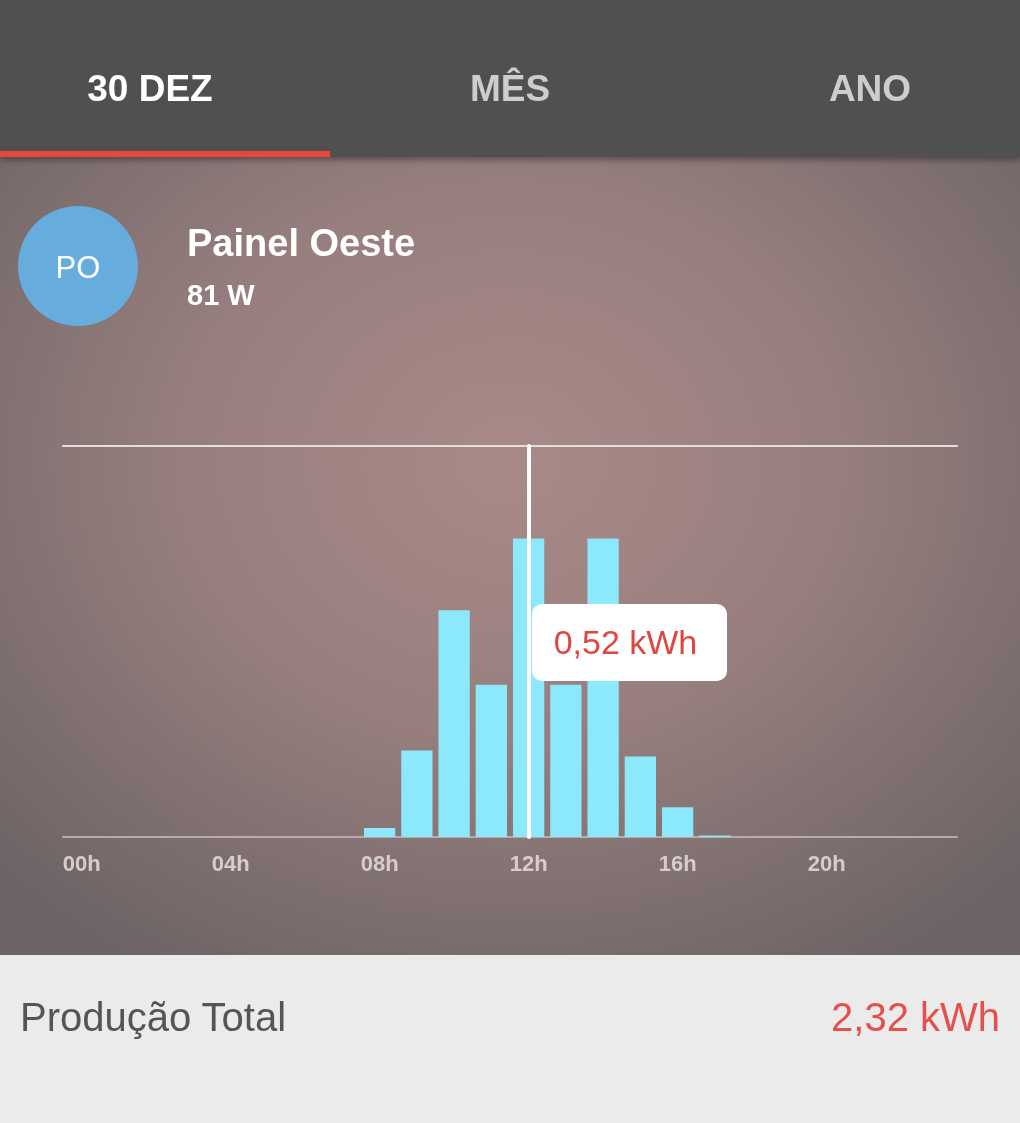  I want to click on chart-subtitle: 81 W, so click(221, 295).